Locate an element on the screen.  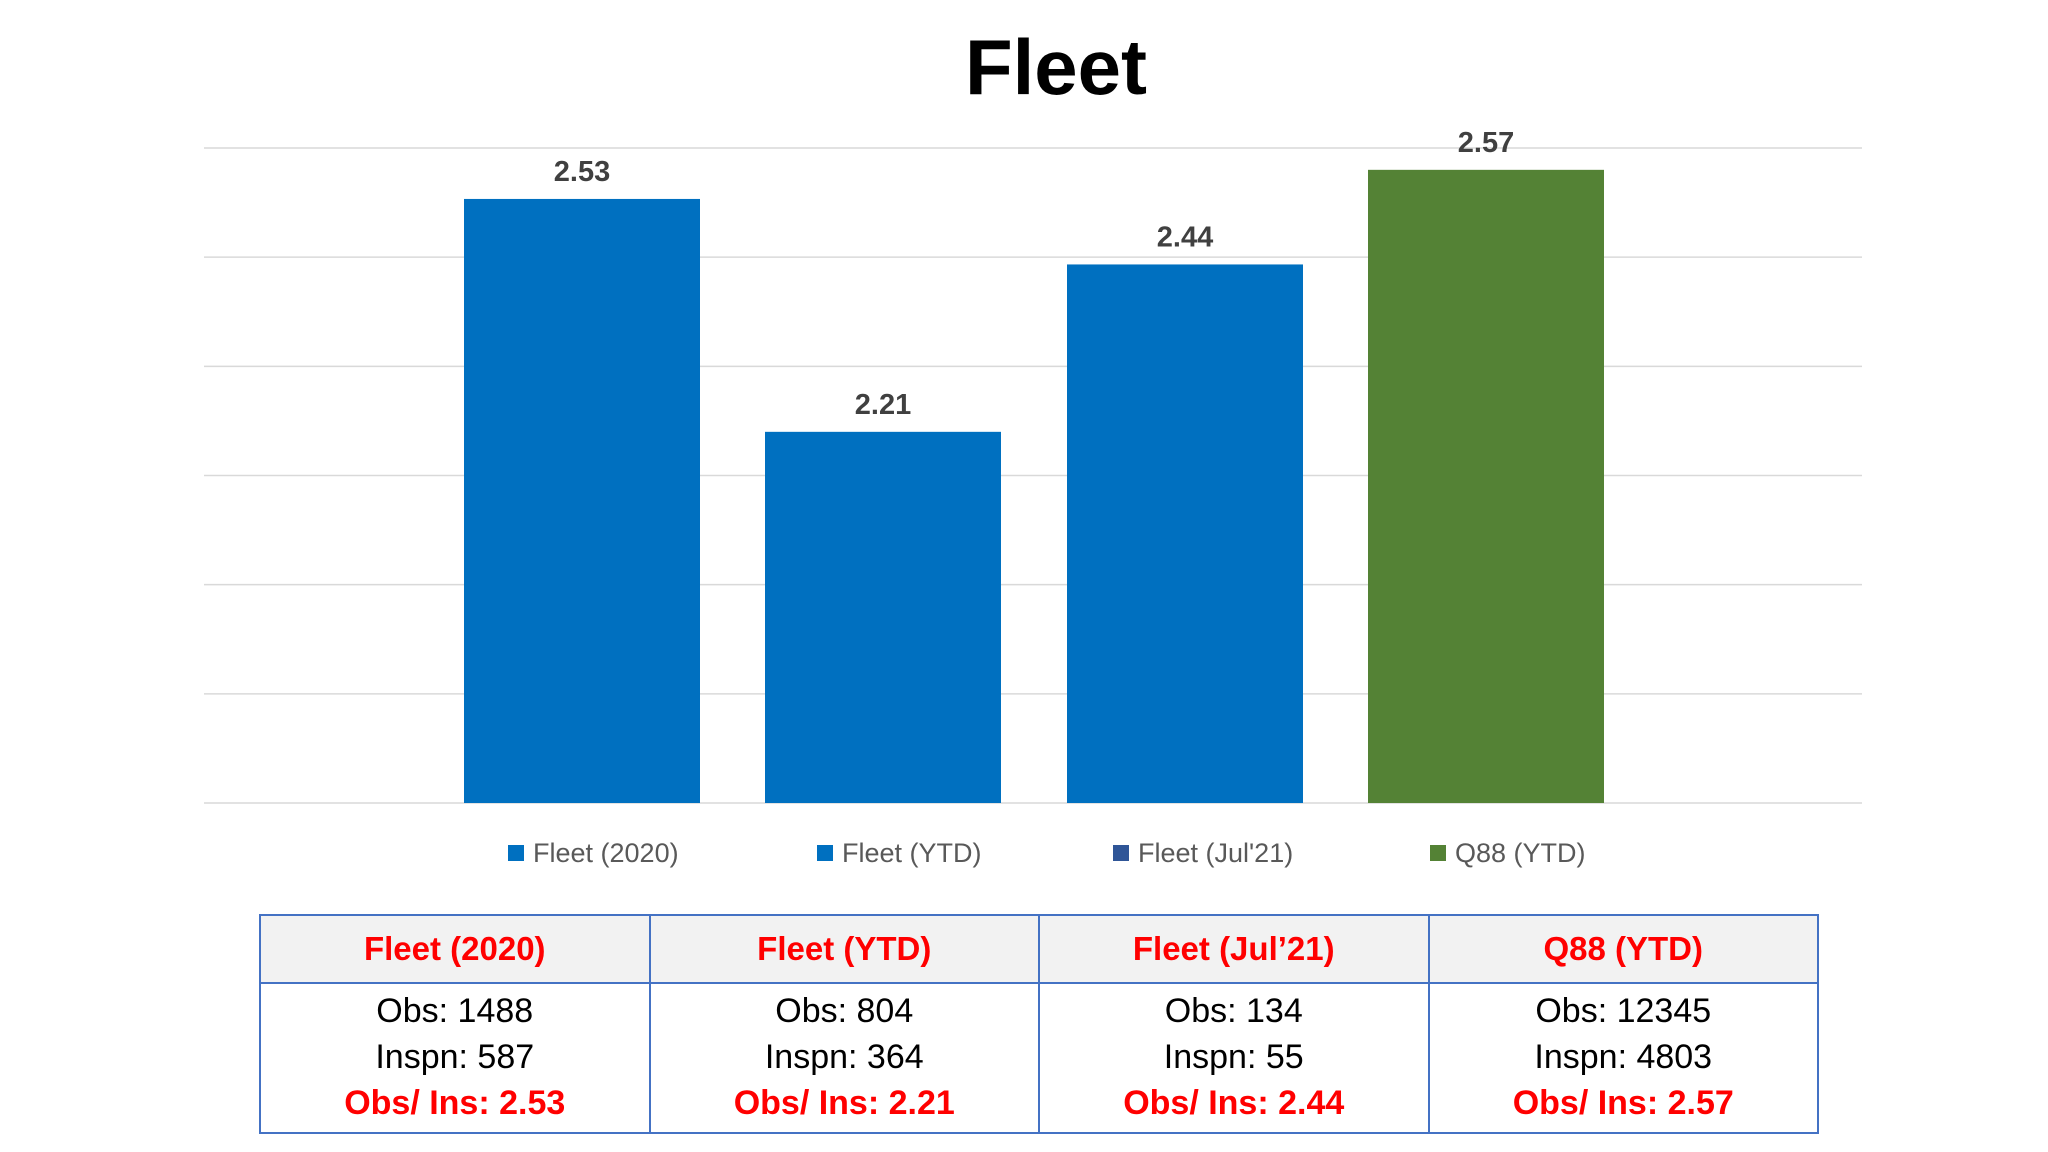
table-header-cell: Fleet (2020) is located at coordinates (455, 949).